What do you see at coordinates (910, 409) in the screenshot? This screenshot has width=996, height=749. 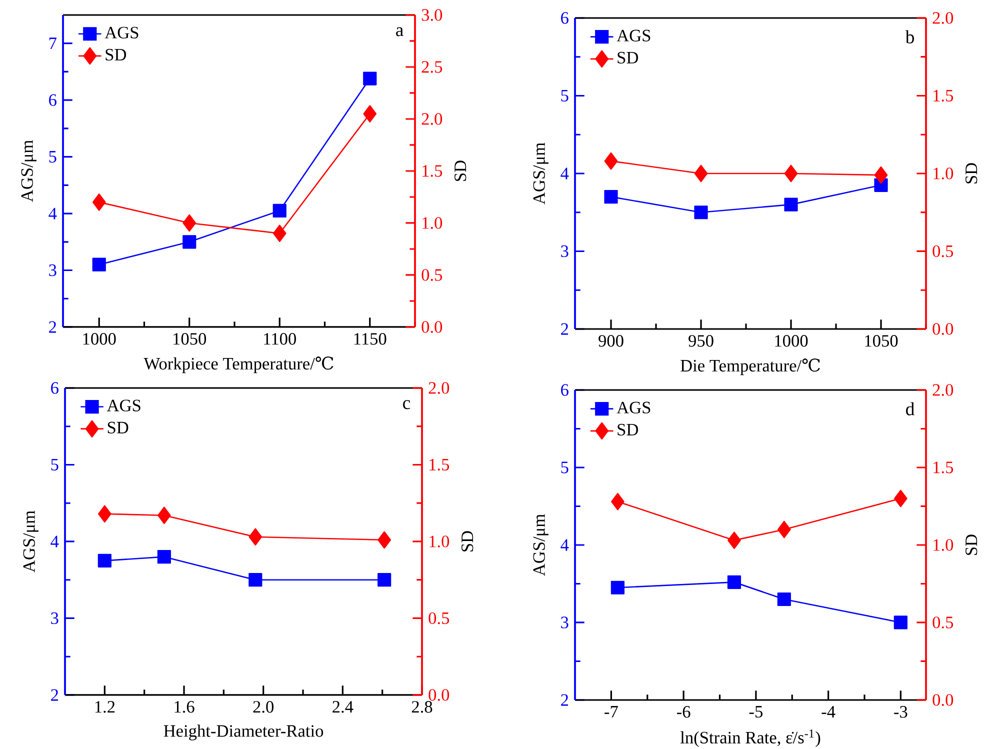 I see `annotation: d` at bounding box center [910, 409].